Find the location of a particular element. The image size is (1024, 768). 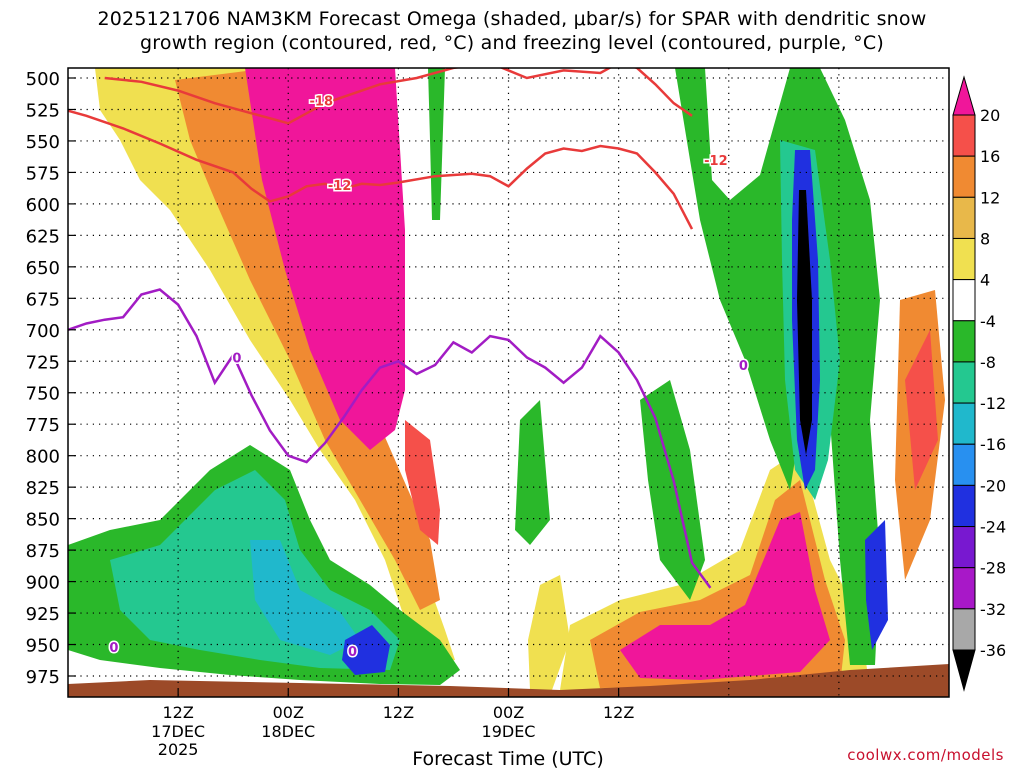

contour-label-6: 0 is located at coordinates (743, 366).